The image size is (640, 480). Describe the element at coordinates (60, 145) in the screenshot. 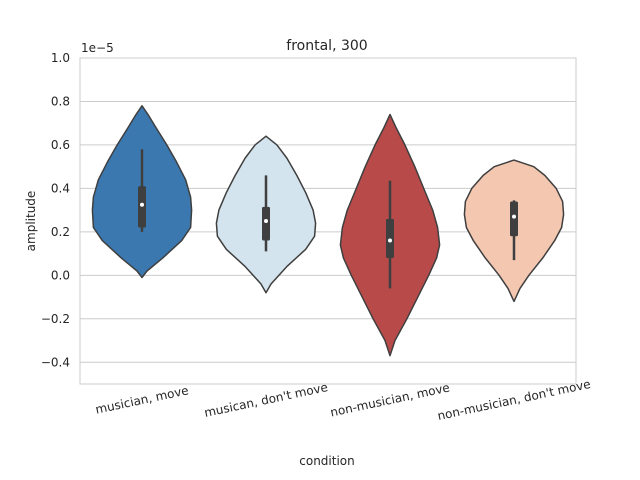

I see `y-tick-label: 0.6` at that location.